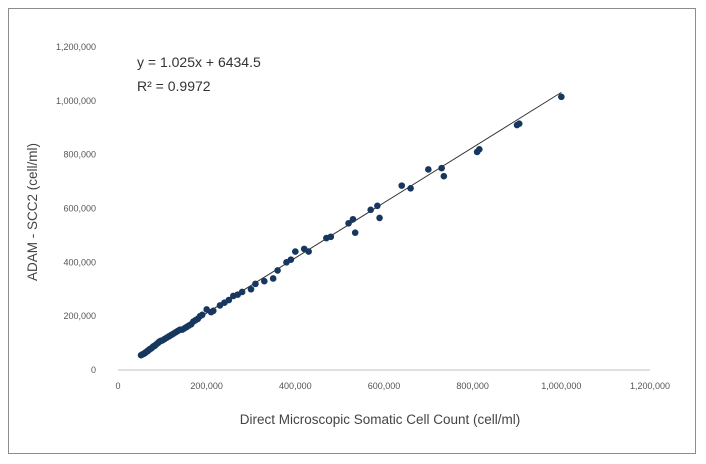  Describe the element at coordinates (472, 386) in the screenshot. I see `x-tick-label: 800,000` at that location.